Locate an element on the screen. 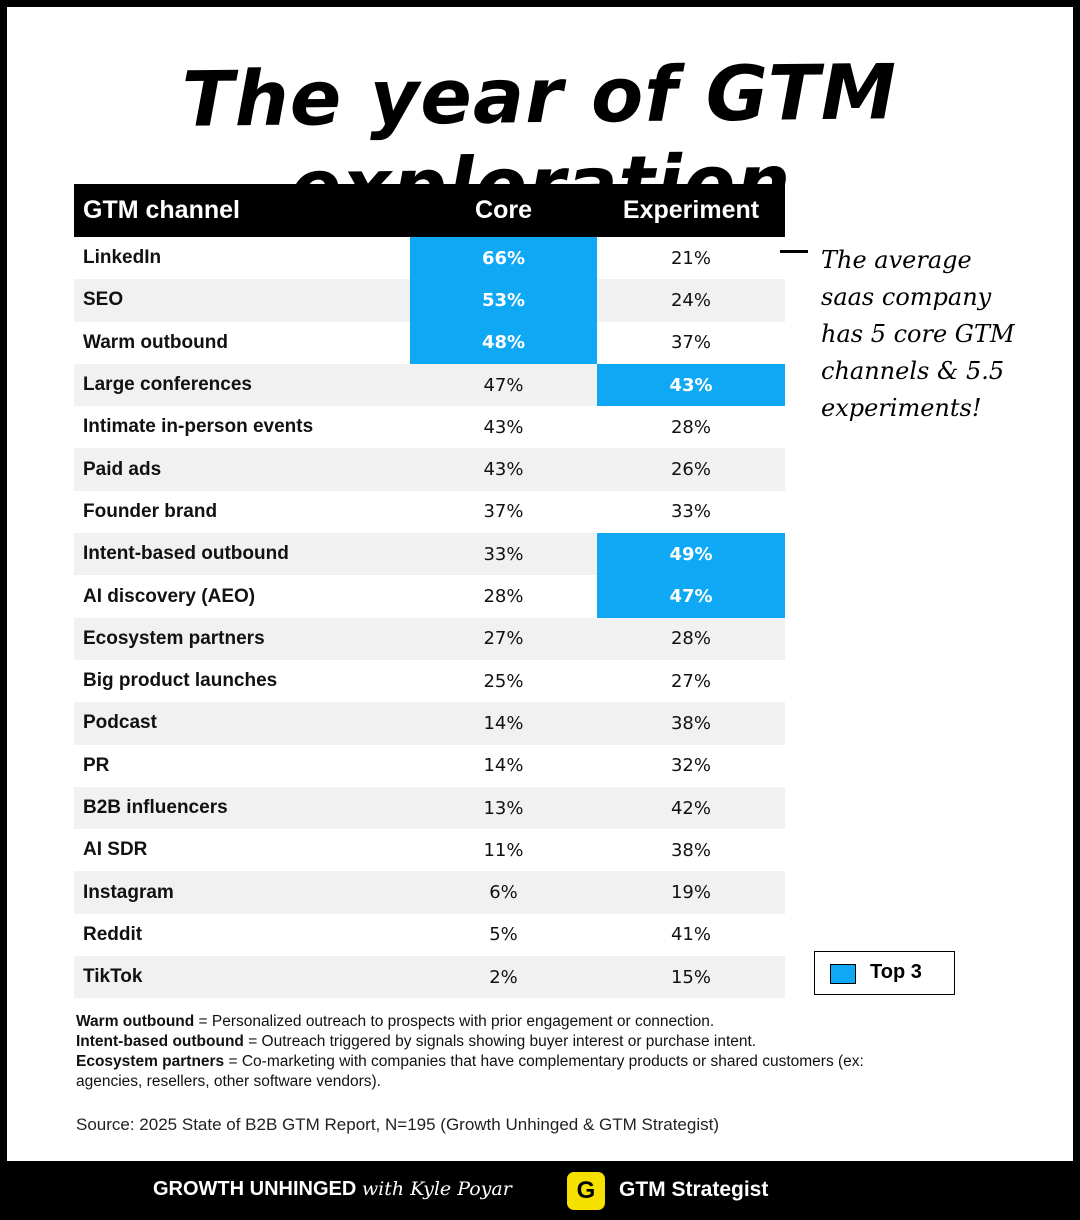 The height and width of the screenshot is (1220, 1080). annotation-line: saas company is located at coordinates (906, 297).